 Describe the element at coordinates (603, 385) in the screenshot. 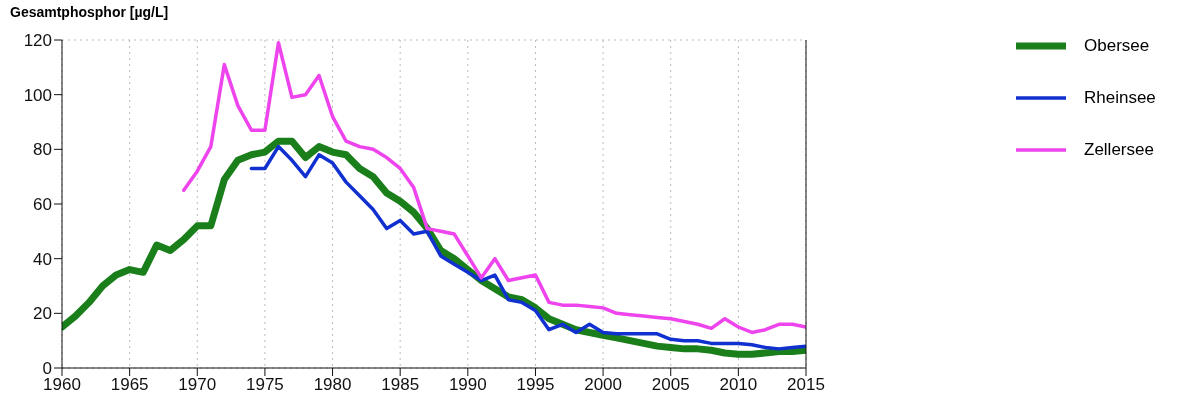

I see `x-tick-label: 2000` at that location.